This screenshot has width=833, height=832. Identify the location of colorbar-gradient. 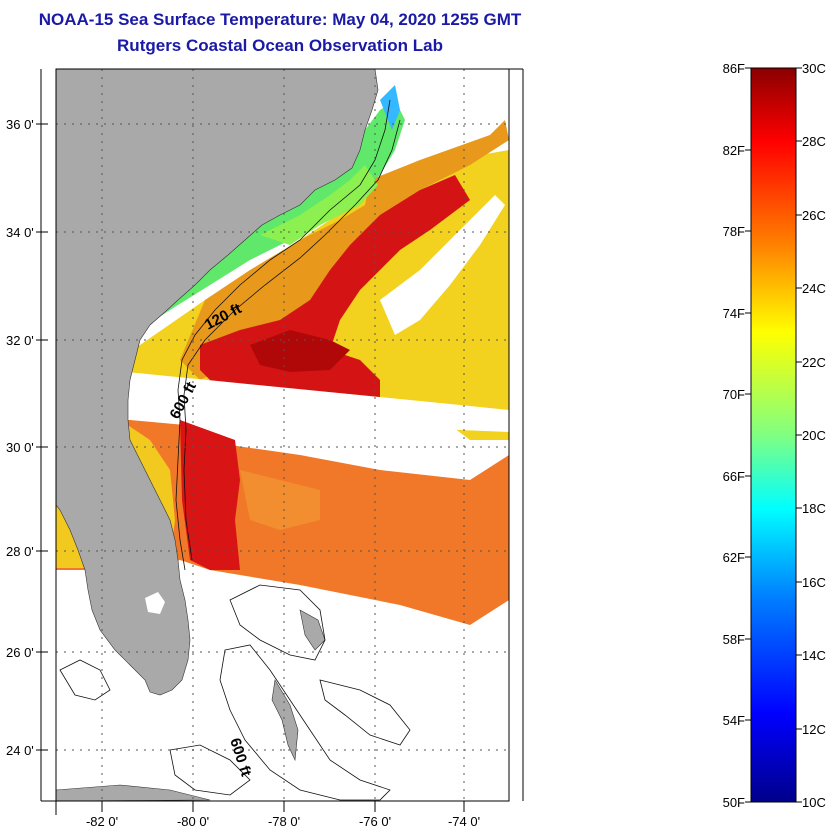
(773, 435).